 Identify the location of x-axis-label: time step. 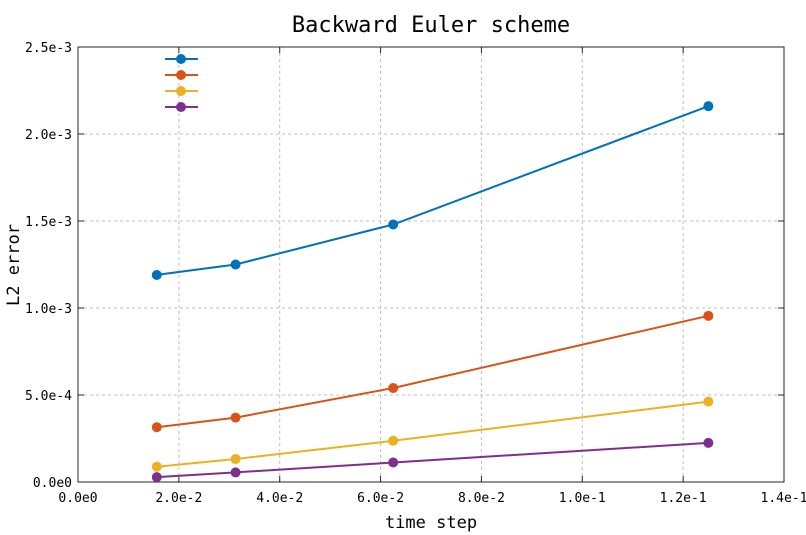
(431, 523).